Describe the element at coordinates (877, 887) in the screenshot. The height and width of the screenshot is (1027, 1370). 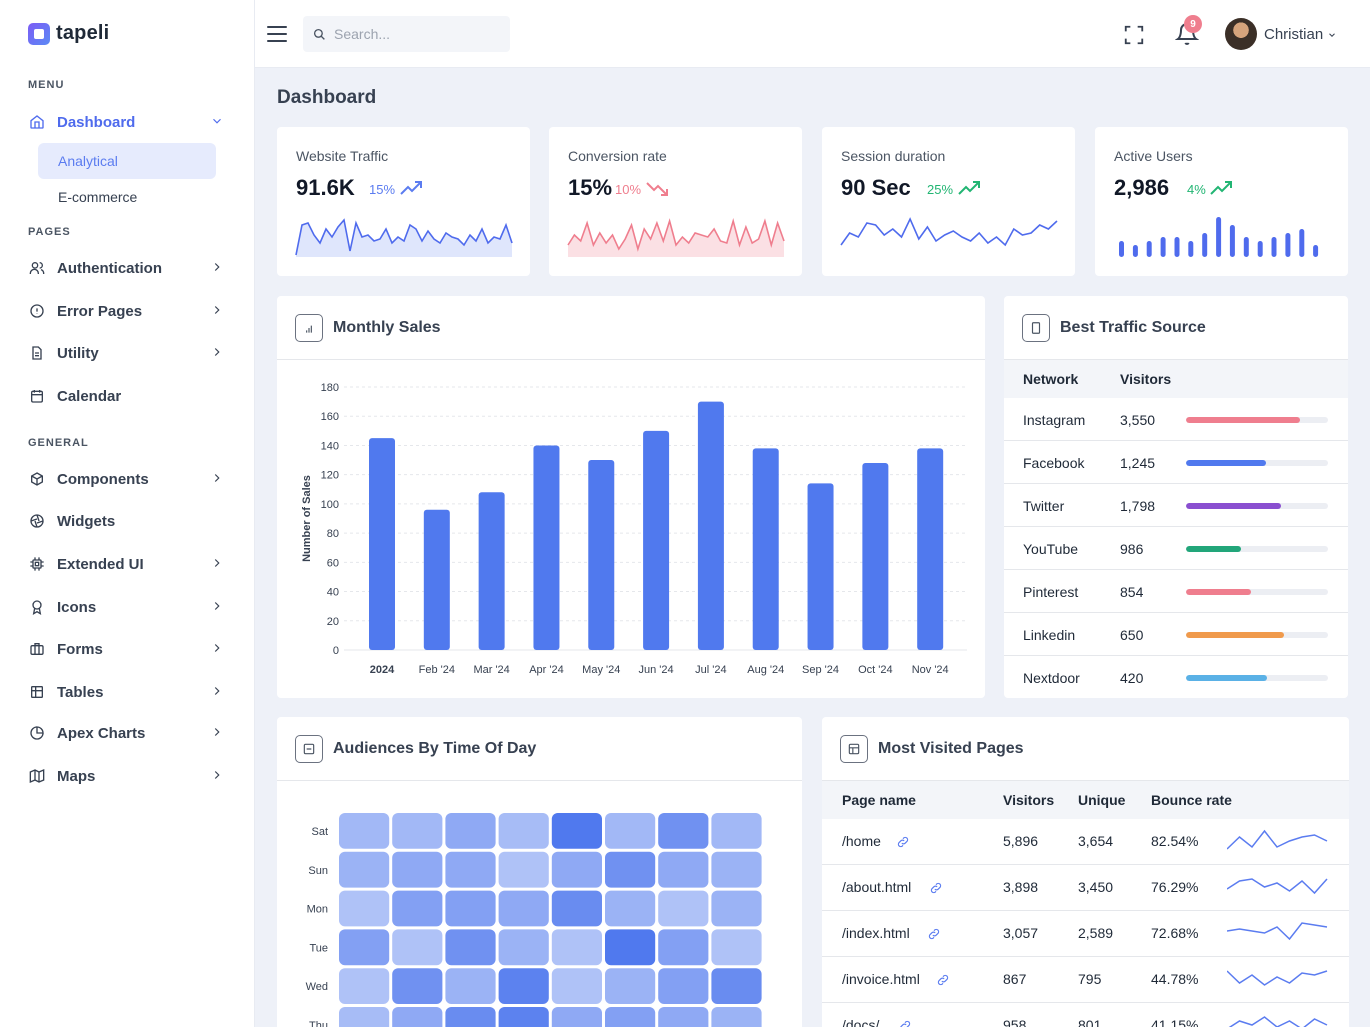
I see `page-name: /about.html` at that location.